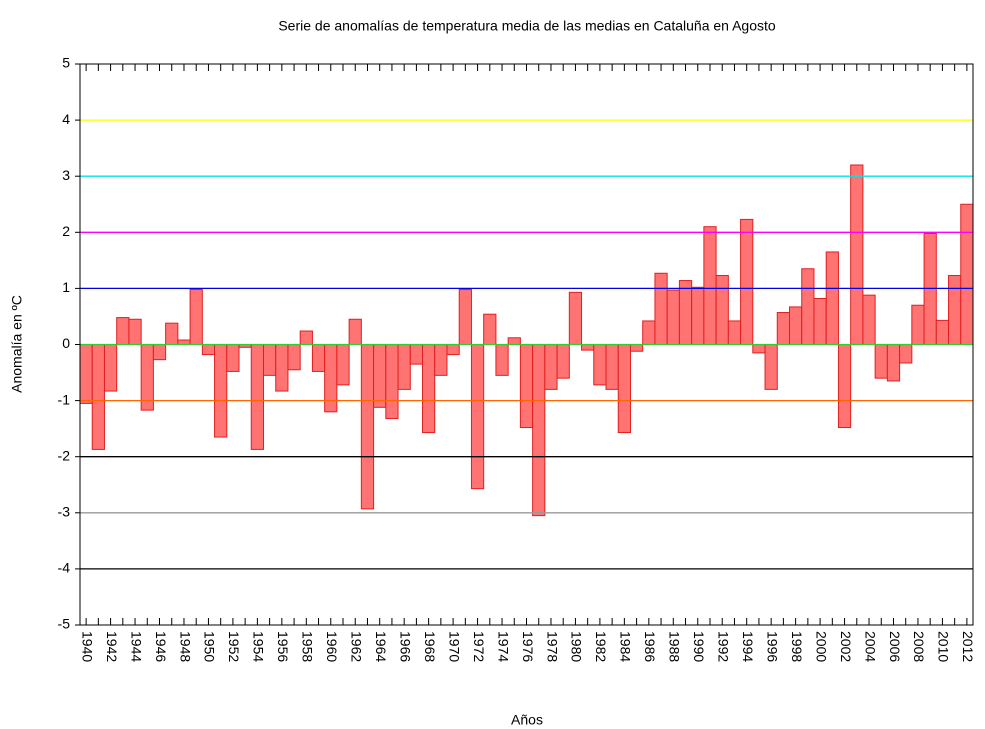 The width and height of the screenshot is (985, 729). Describe the element at coordinates (601, 646) in the screenshot. I see `x-tick-label: 1982` at that location.